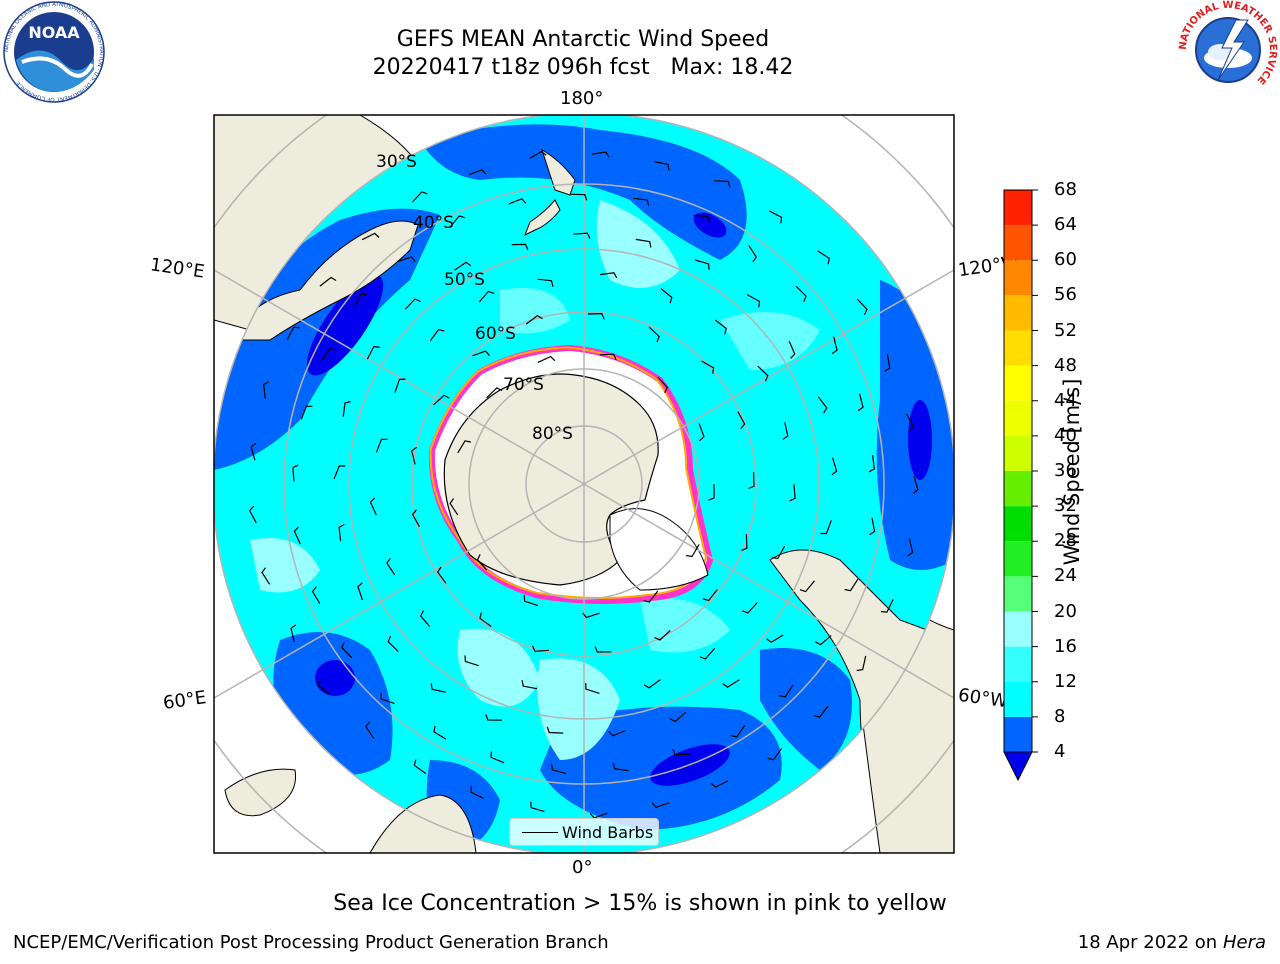 This screenshot has width=1280, height=964. What do you see at coordinates (1065, 506) in the screenshot?
I see `colorbar-tick-label: 32` at bounding box center [1065, 506].